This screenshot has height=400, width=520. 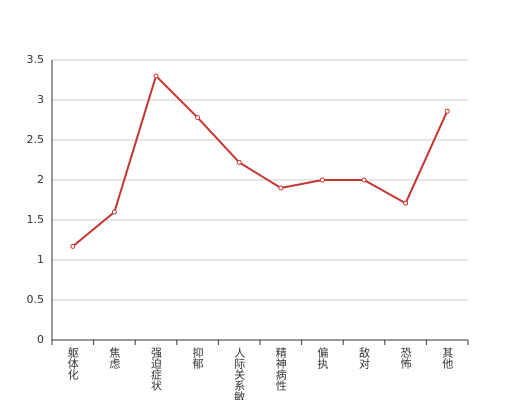 I want to click on y-tick-label: 1.5, so click(x=36, y=219).